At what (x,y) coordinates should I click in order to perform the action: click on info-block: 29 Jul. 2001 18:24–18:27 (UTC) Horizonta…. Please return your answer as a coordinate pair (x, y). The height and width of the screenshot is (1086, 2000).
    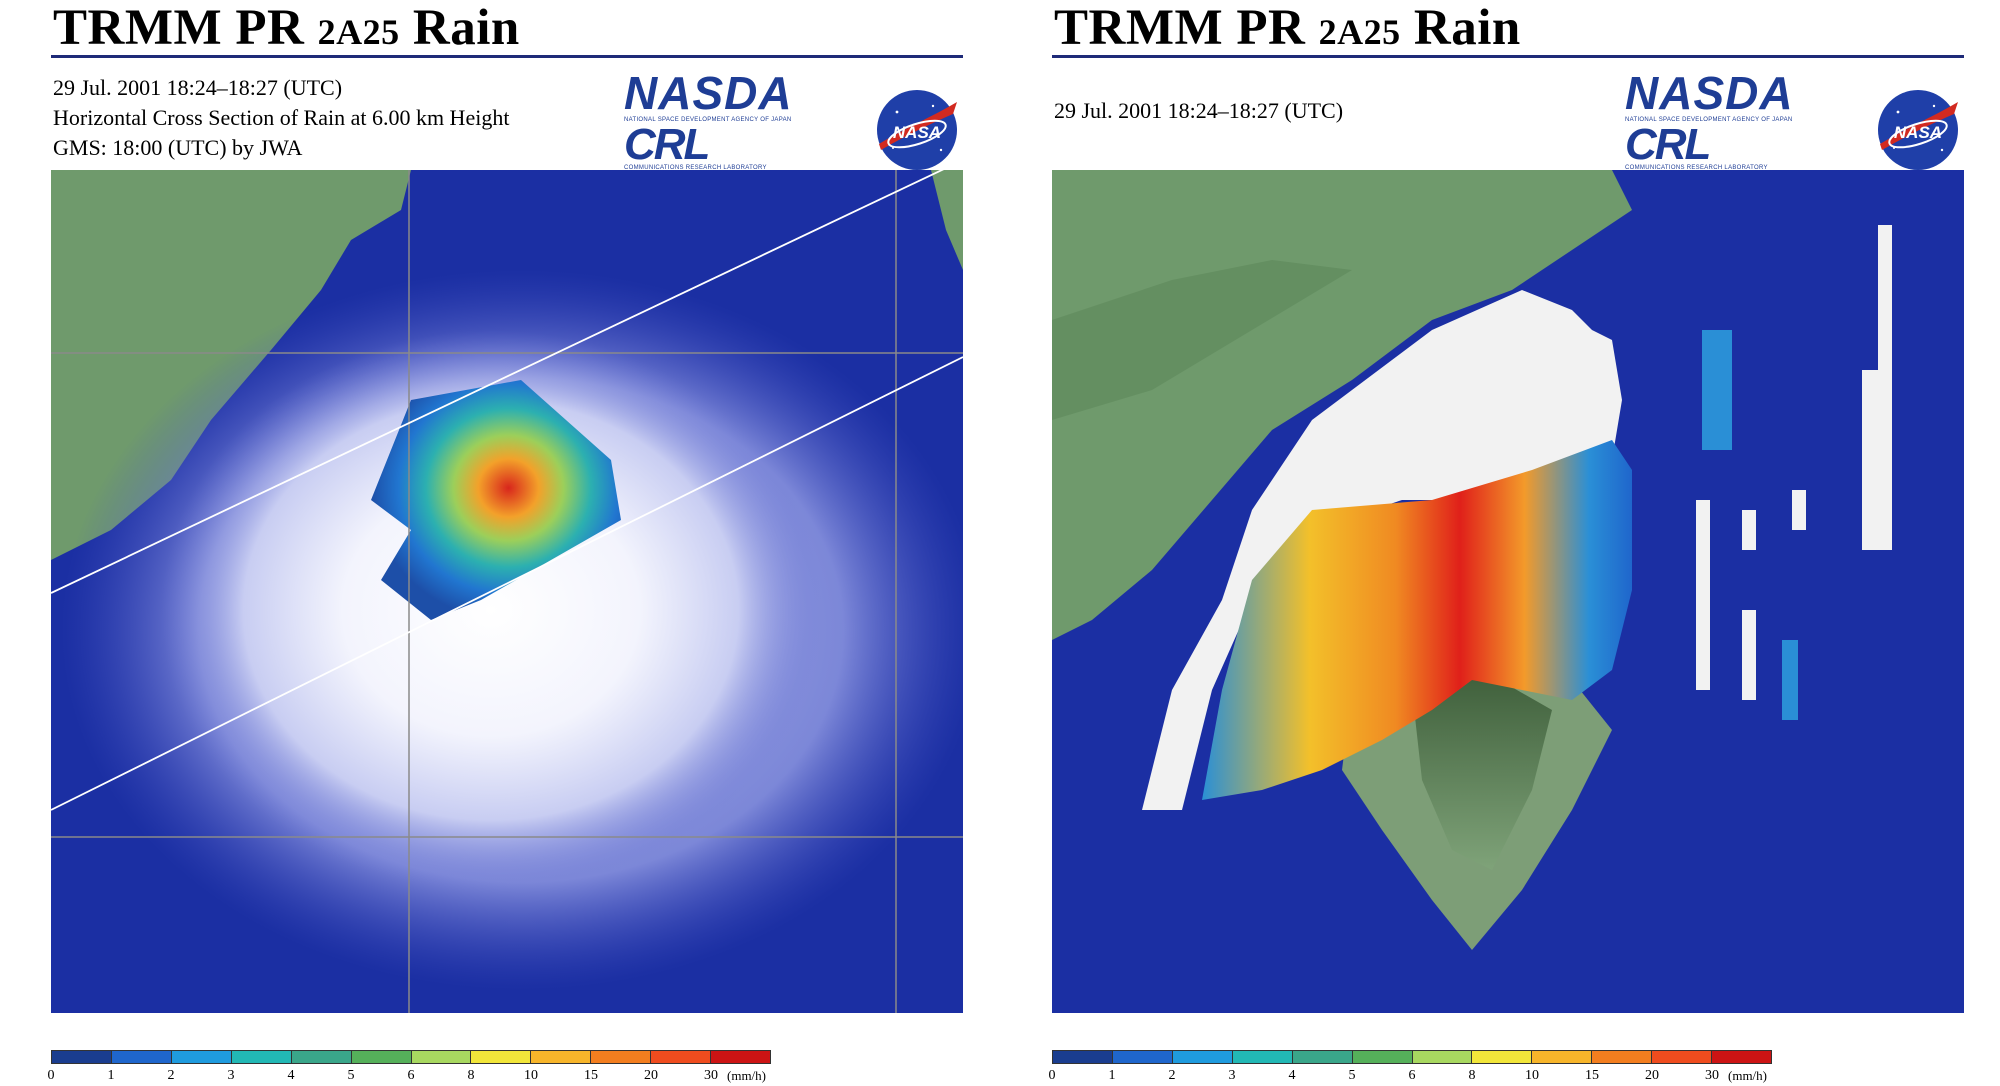
    Looking at the image, I should click on (281, 118).